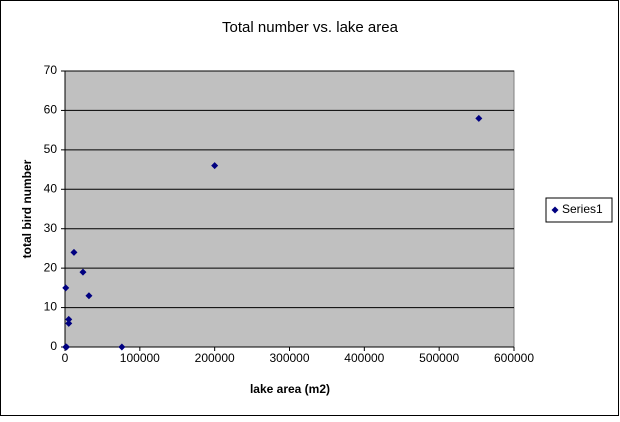 This screenshot has width=620, height=422. Describe the element at coordinates (290, 389) in the screenshot. I see `x-axis-title: lake area (m2)` at that location.